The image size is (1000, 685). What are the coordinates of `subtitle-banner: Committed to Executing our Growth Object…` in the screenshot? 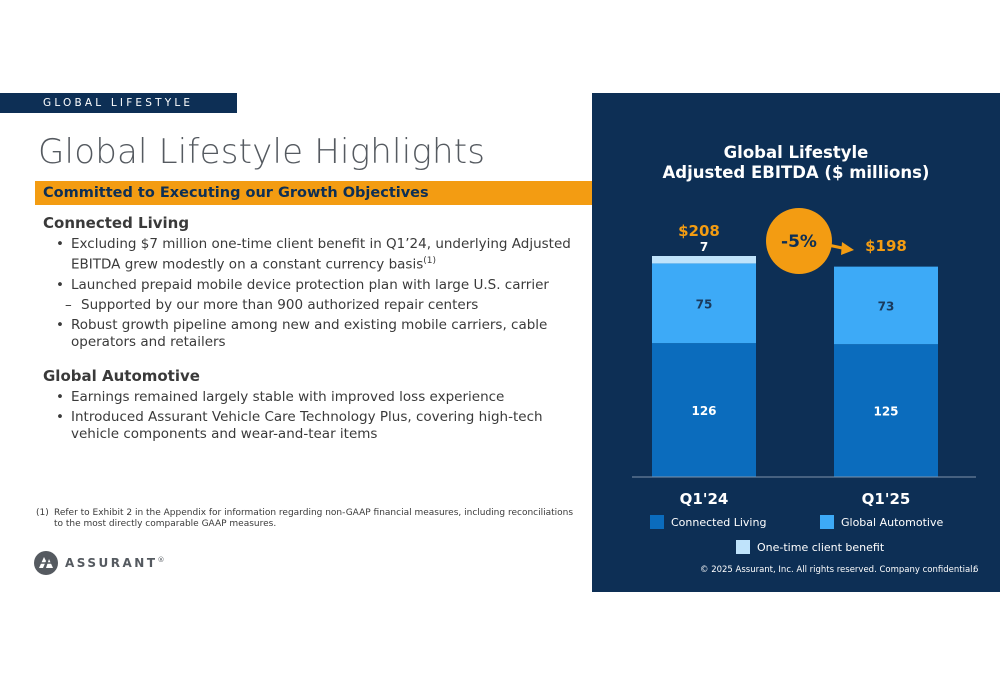 It's located at (322, 193).